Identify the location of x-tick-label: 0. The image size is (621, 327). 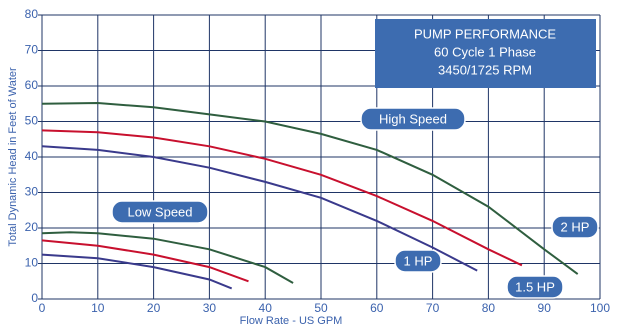
(42, 308).